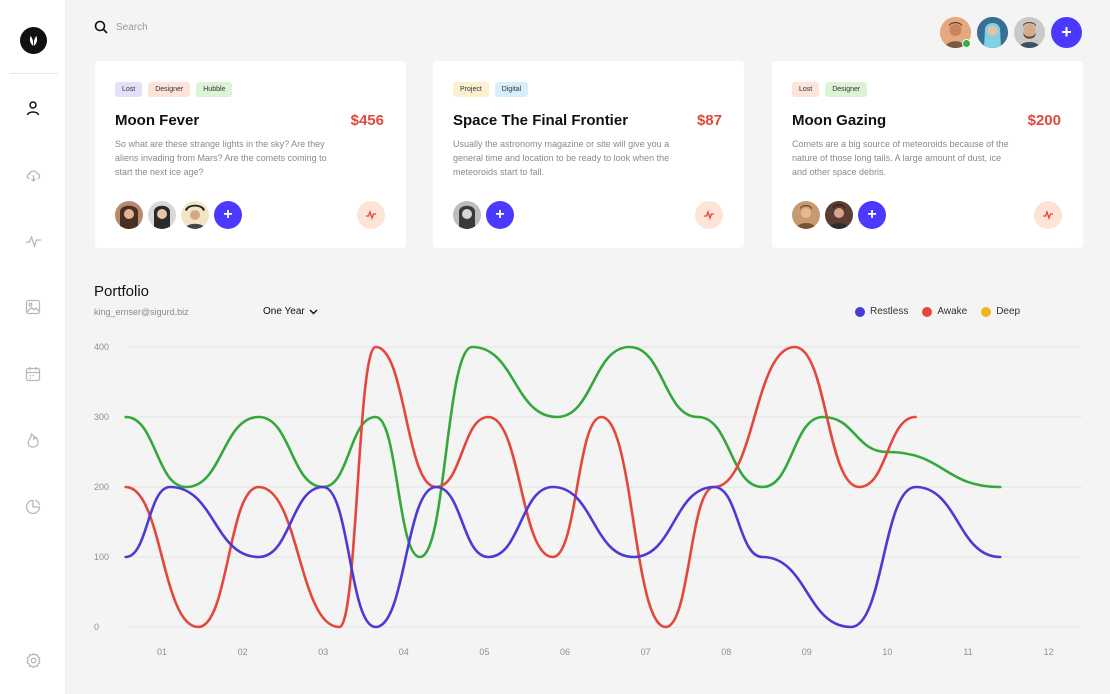  Describe the element at coordinates (565, 652) in the screenshot. I see `x-tick-label: 06` at that location.